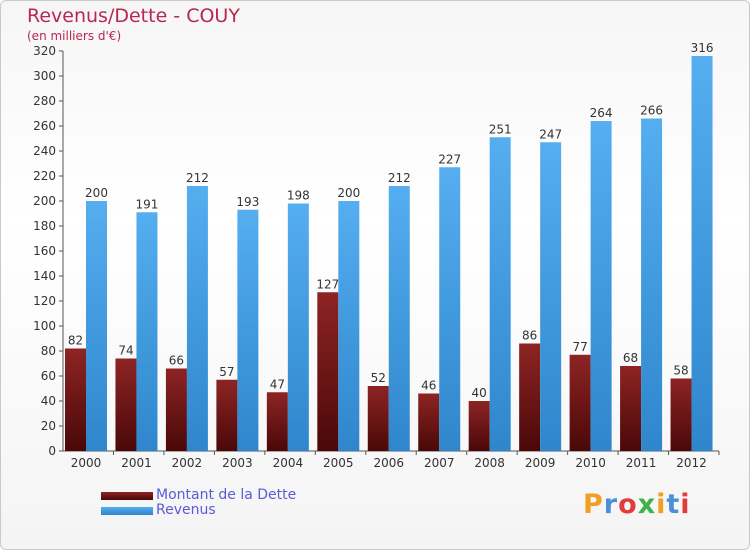 The height and width of the screenshot is (550, 750). I want to click on legend-label-revenue: Revenus, so click(186, 510).